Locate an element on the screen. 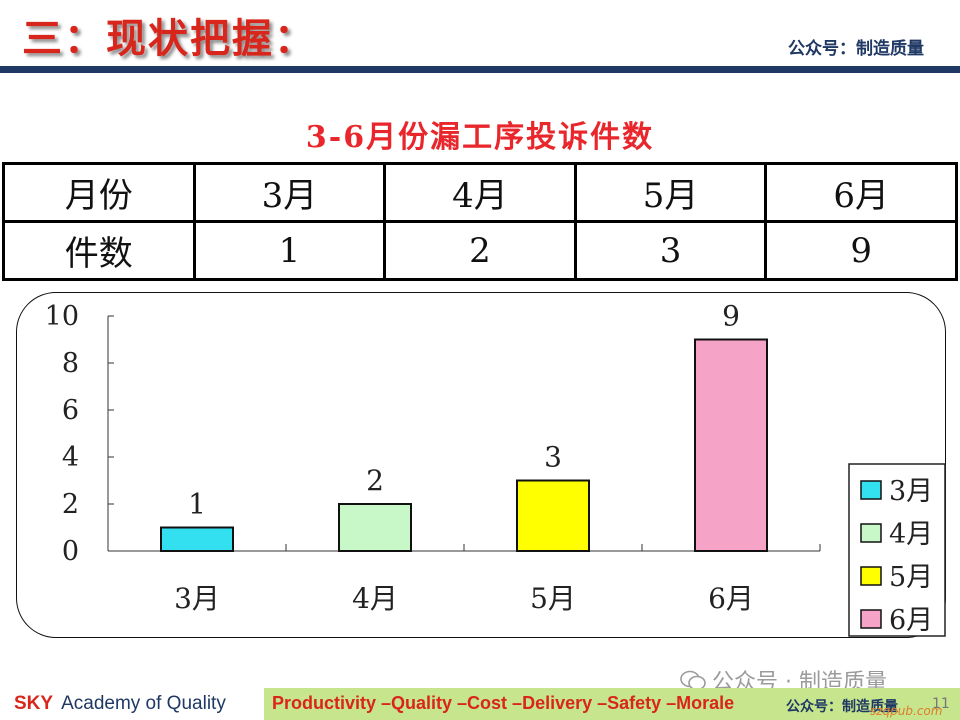  y-tick-label: 4 is located at coordinates (70, 457).